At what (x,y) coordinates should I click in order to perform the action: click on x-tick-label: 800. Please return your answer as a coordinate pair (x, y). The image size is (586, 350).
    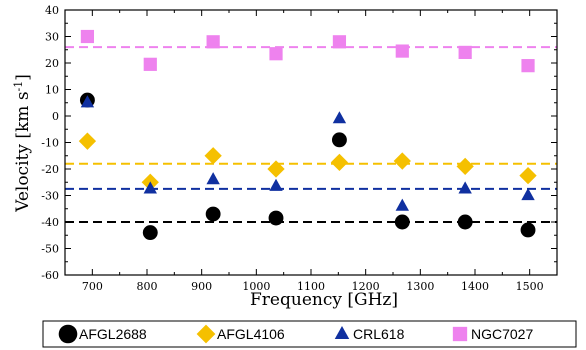
    Looking at the image, I should click on (147, 286).